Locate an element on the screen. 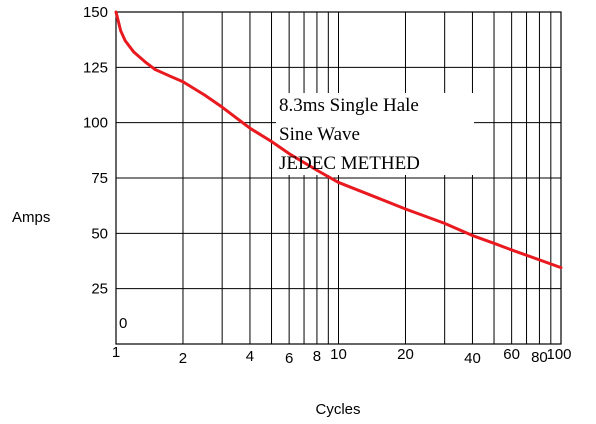 The height and width of the screenshot is (424, 596). annotation-line: Sine Wave is located at coordinates (319, 134).